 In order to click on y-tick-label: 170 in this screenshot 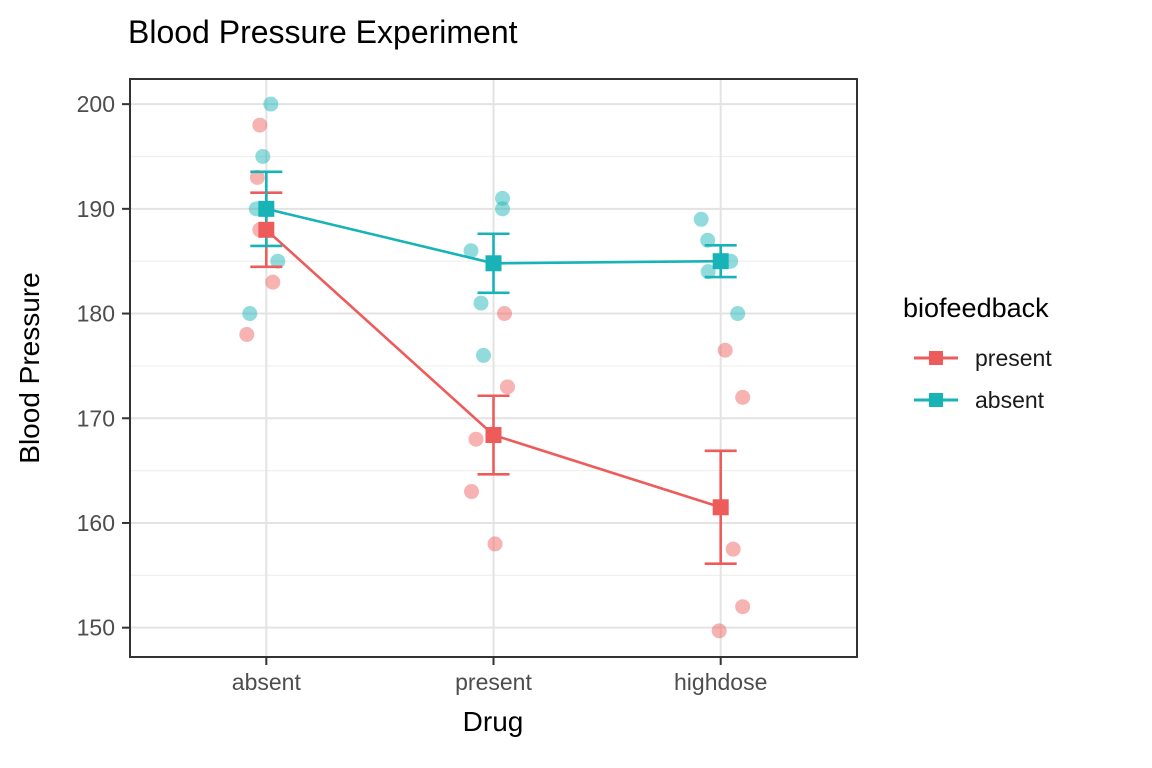, I will do `click(96, 418)`.